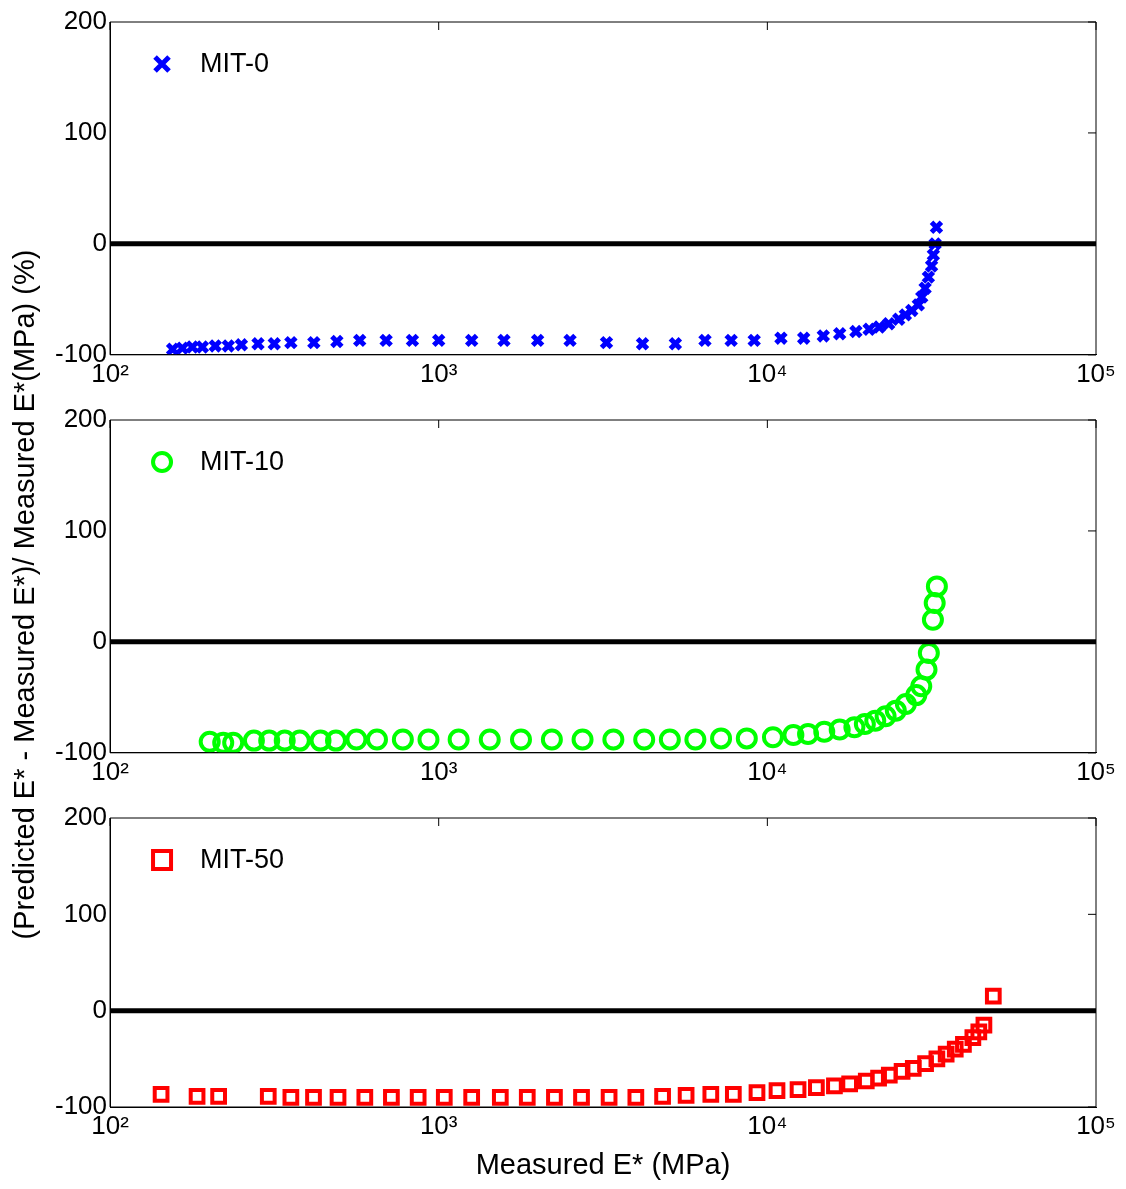 This screenshot has width=1126, height=1189. Describe the element at coordinates (25, 594) in the screenshot. I see `y-axis-title: (Predicted E* - Measured E*)/ Measured E*(MPa) (%)` at that location.